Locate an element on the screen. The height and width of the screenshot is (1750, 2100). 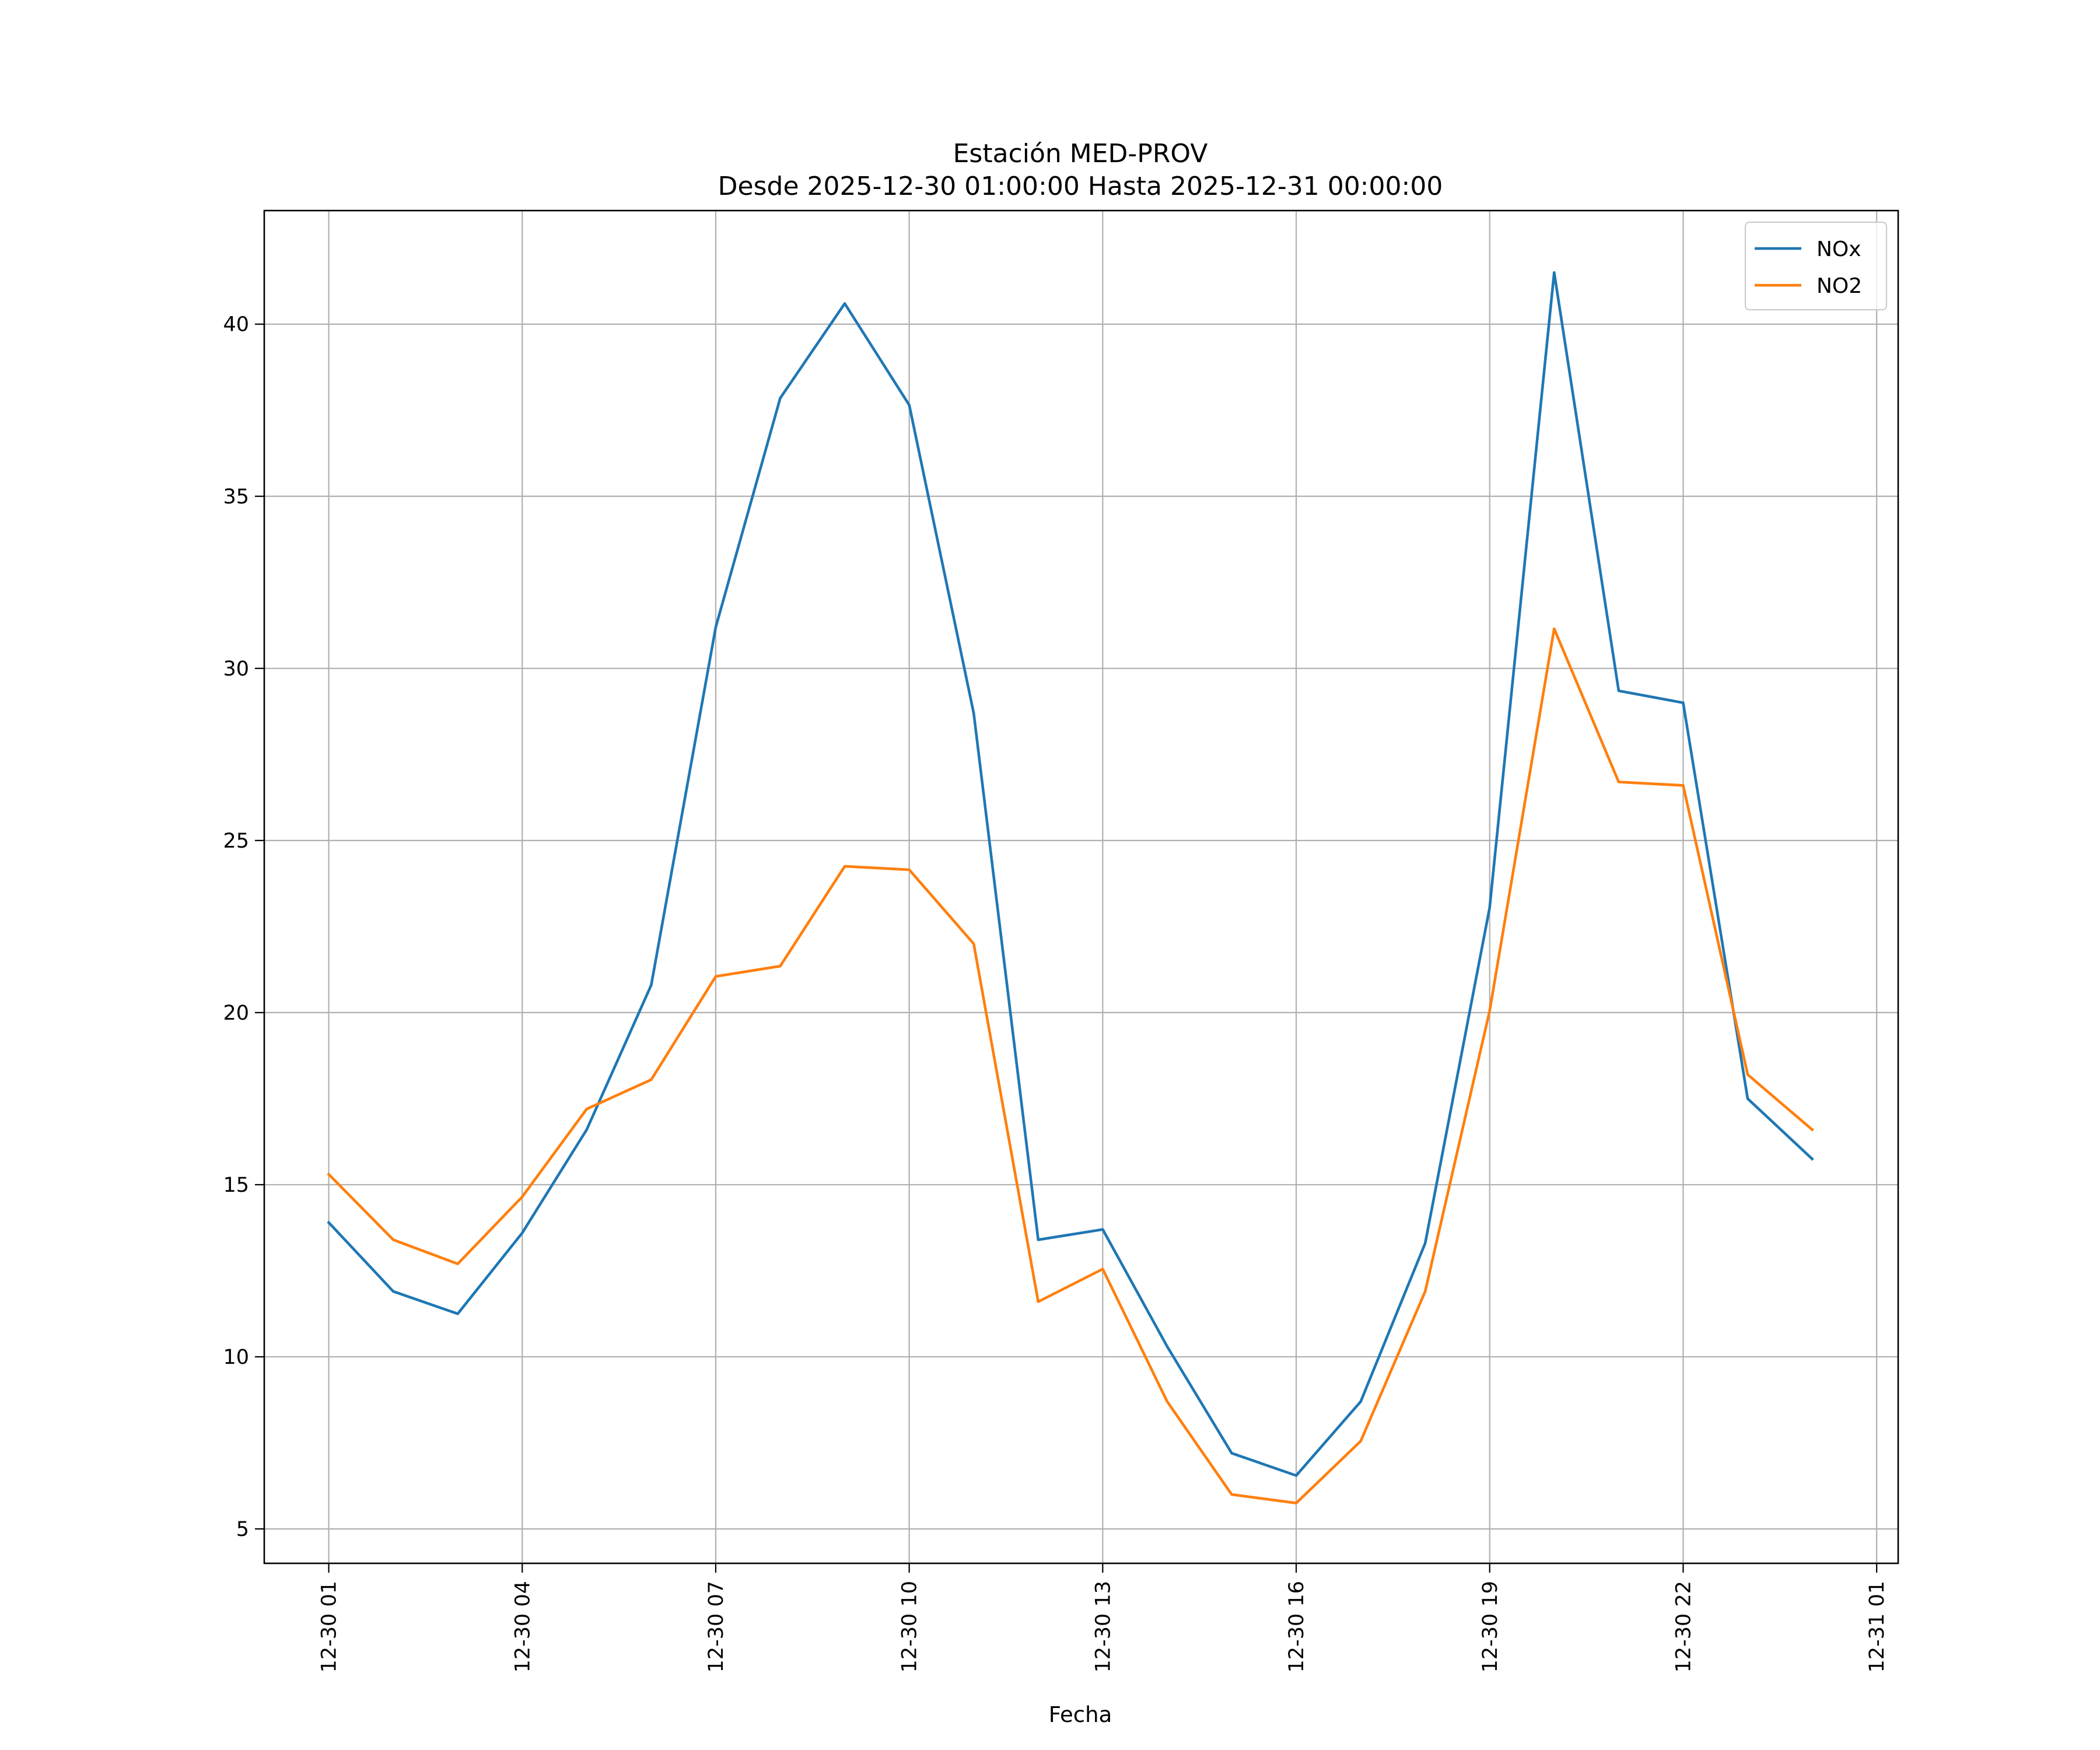
x-tick-label: 12-30 16 is located at coordinates (1296, 1626).